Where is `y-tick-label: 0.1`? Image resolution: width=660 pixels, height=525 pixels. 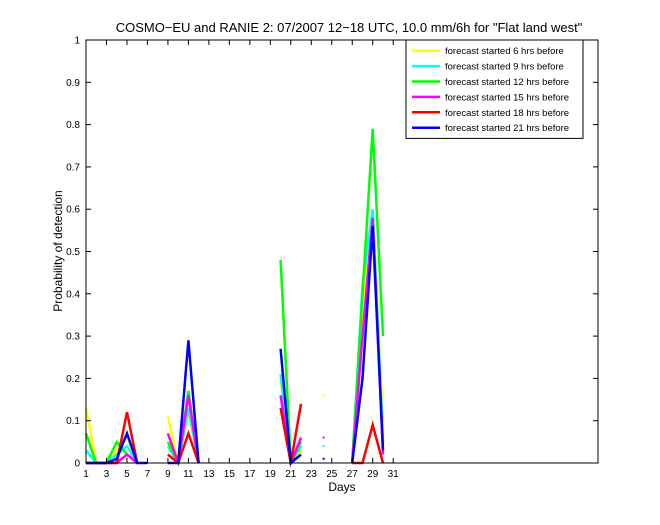
y-tick-label: 0.1 is located at coordinates (73, 421).